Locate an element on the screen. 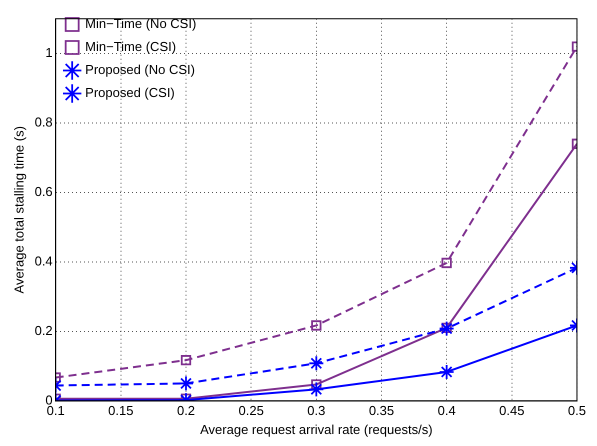 This screenshot has height=446, width=597. x-tick-label: 0.45 is located at coordinates (511, 410).